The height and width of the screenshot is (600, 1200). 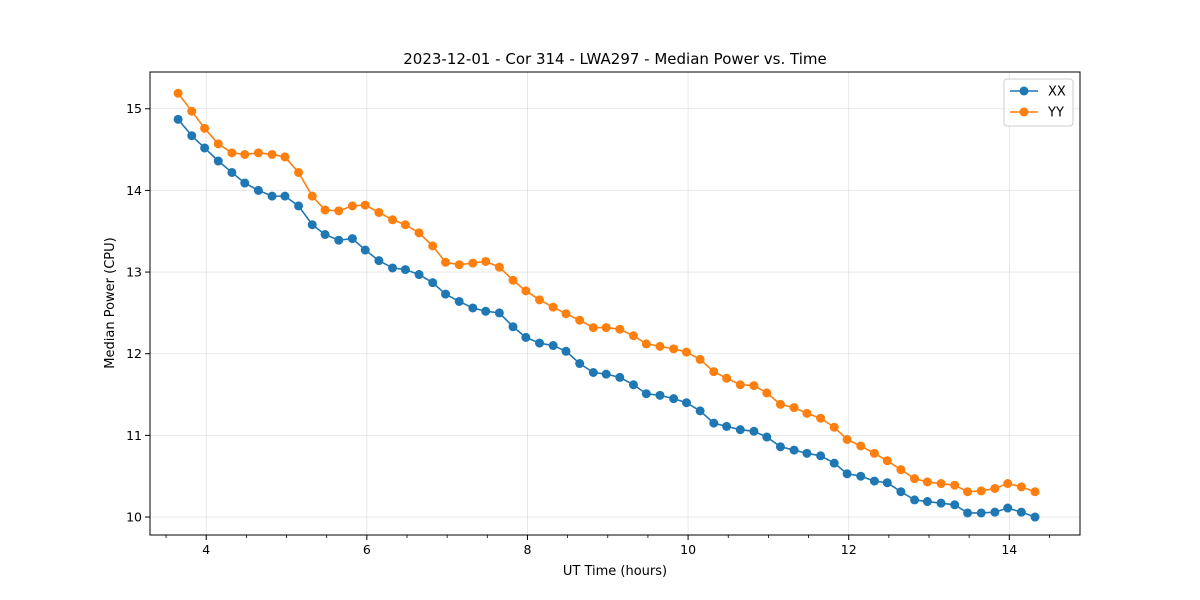 What do you see at coordinates (134, 517) in the screenshot?
I see `y-tick-label: 10` at bounding box center [134, 517].